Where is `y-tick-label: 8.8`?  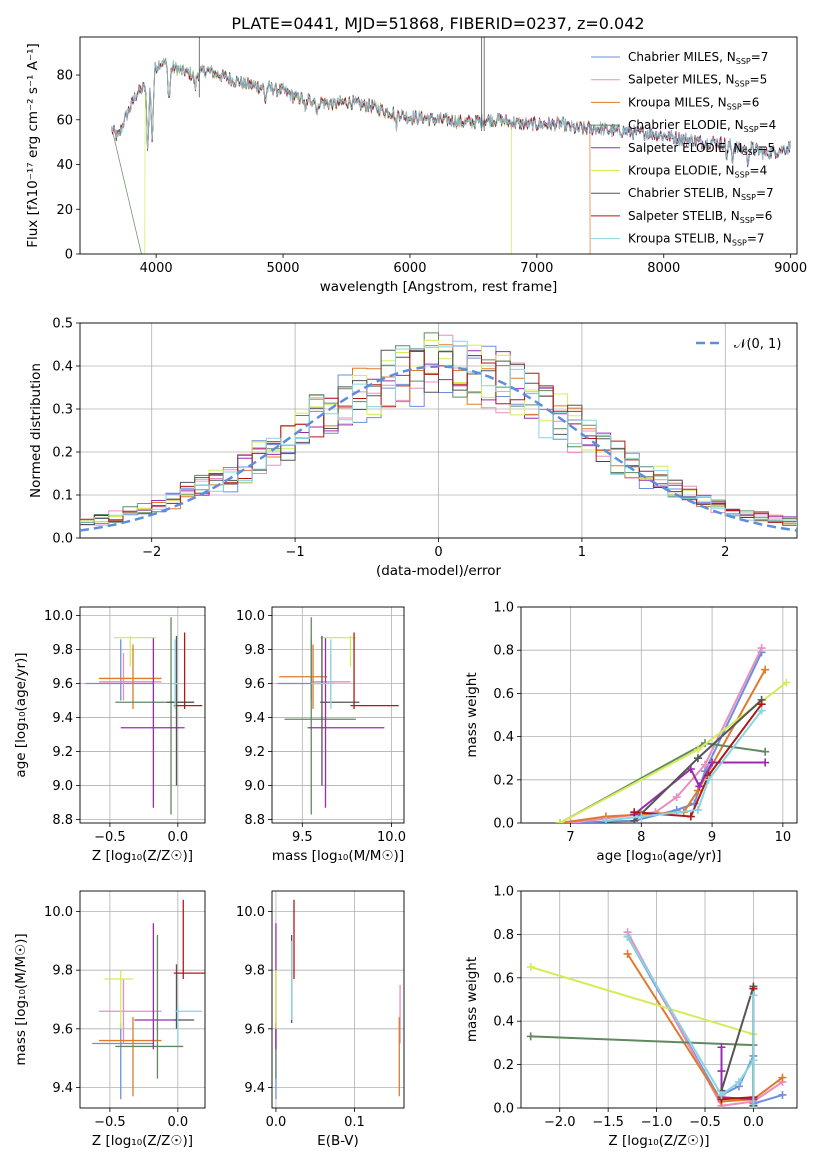 y-tick-label: 8.8 is located at coordinates (62, 820).